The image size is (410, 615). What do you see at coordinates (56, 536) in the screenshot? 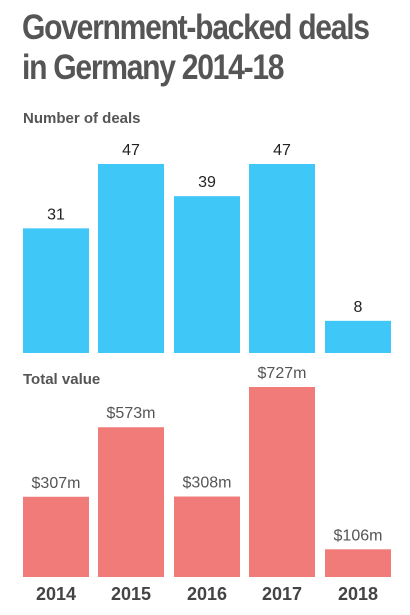
I see `value-bar-2014` at bounding box center [56, 536].